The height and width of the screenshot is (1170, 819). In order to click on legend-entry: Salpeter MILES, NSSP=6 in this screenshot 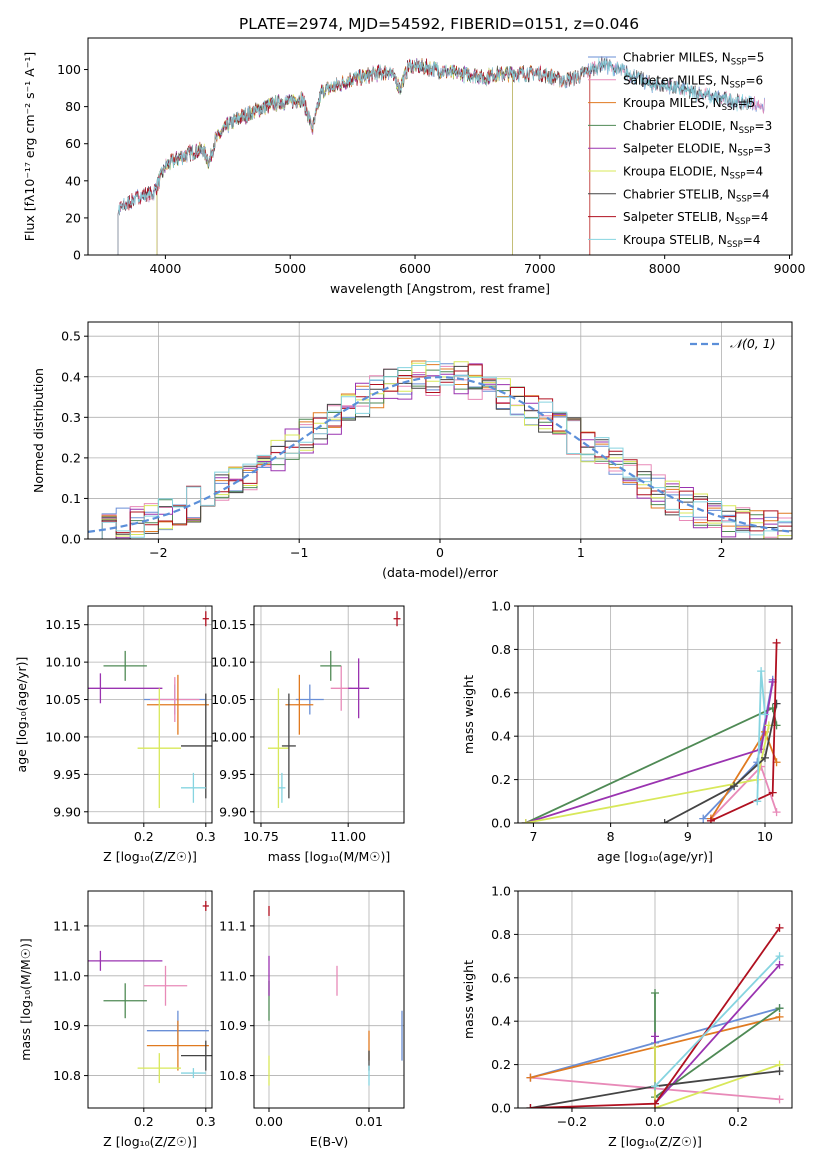, I will do `click(693, 81)`.